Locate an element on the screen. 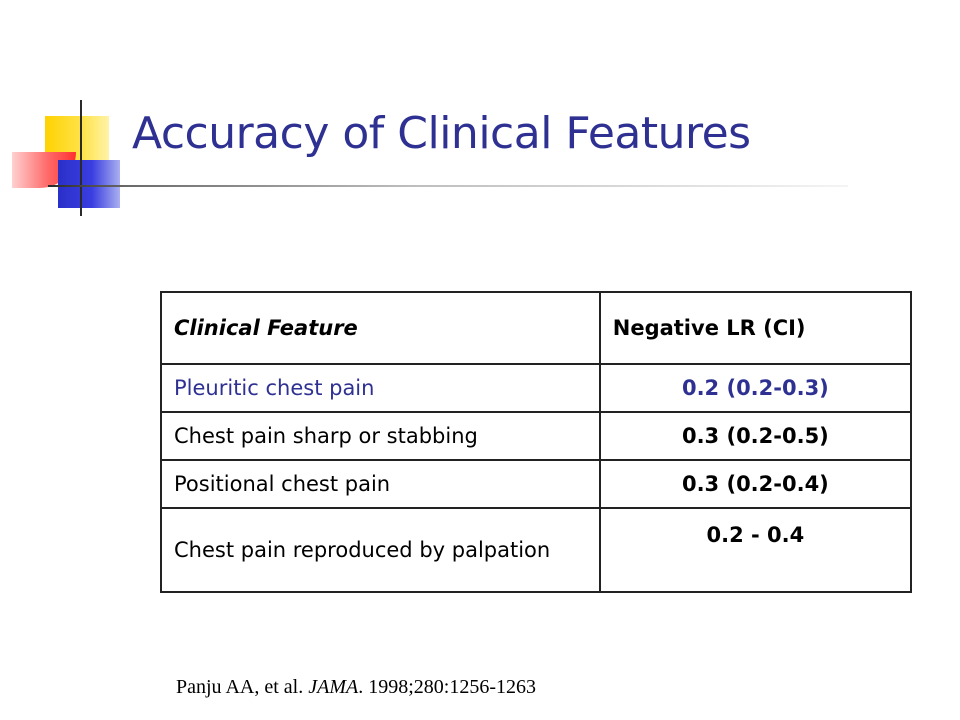 This screenshot has height=720, width=960. citation-details: . 1998;280:1256-1263 is located at coordinates (447, 687).